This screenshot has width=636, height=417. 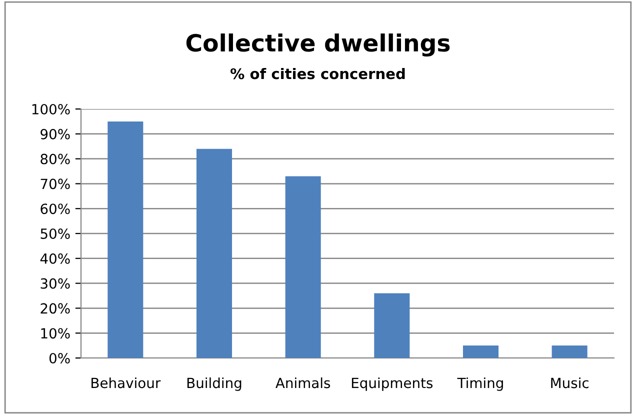 I want to click on y-tick-label: 30%, so click(x=55, y=283).